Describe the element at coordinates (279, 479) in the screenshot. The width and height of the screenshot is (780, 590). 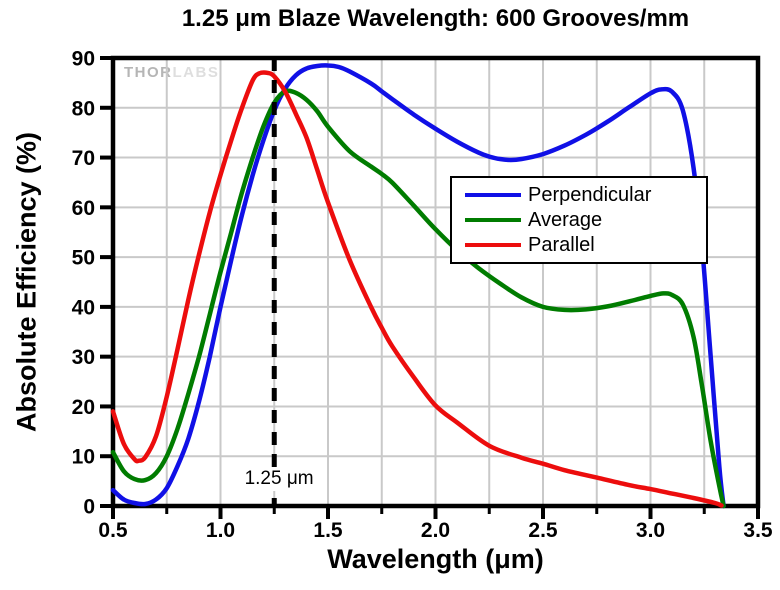
I see `blaze-wavelength-annotation: 1.25 μm` at that location.